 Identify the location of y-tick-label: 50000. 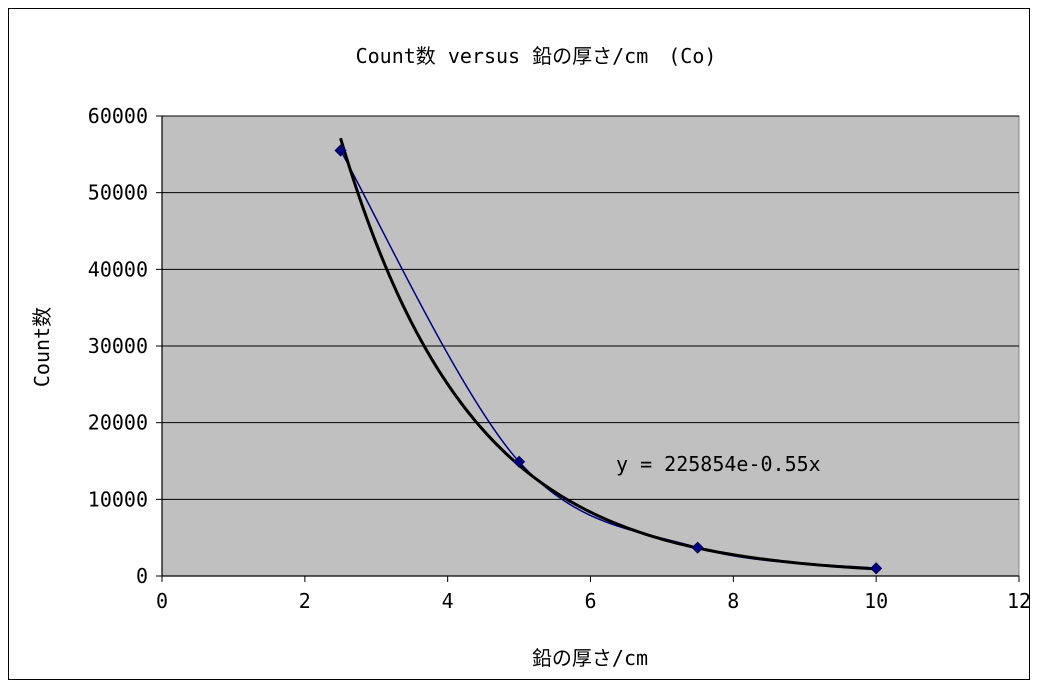
(118, 193).